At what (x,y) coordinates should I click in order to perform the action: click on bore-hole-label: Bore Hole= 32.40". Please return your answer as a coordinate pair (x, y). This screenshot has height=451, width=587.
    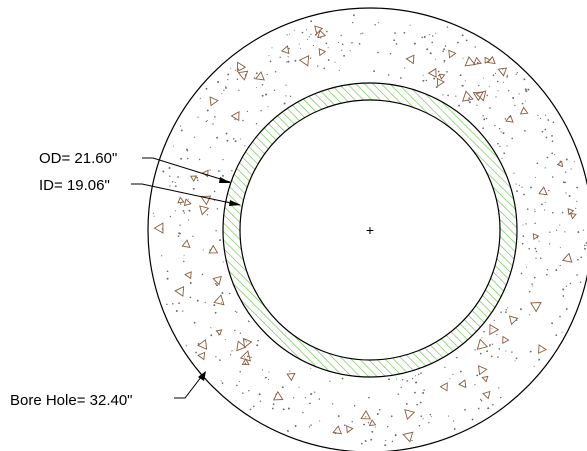
    Looking at the image, I should click on (71, 400).